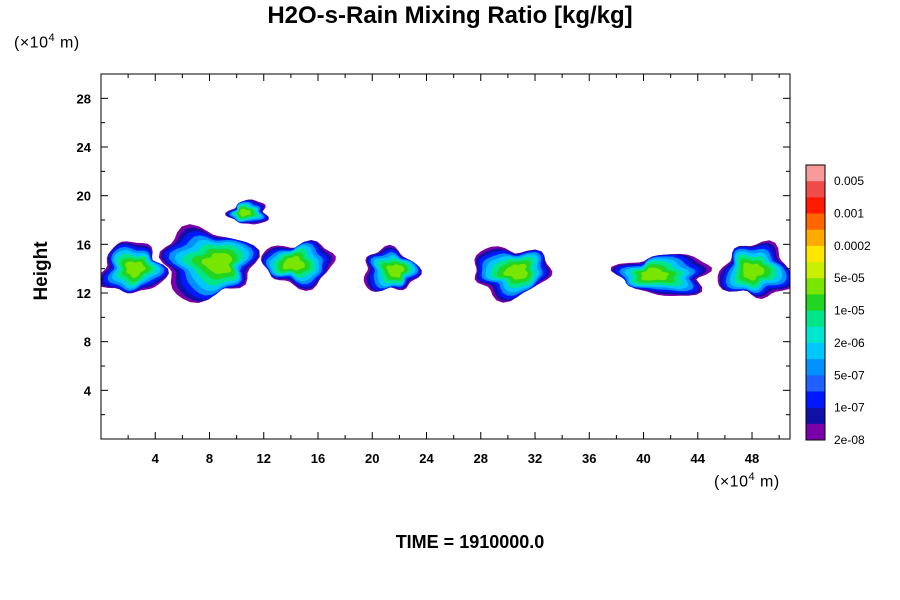  Describe the element at coordinates (84, 293) in the screenshot. I see `y-tick-label: 12` at that location.